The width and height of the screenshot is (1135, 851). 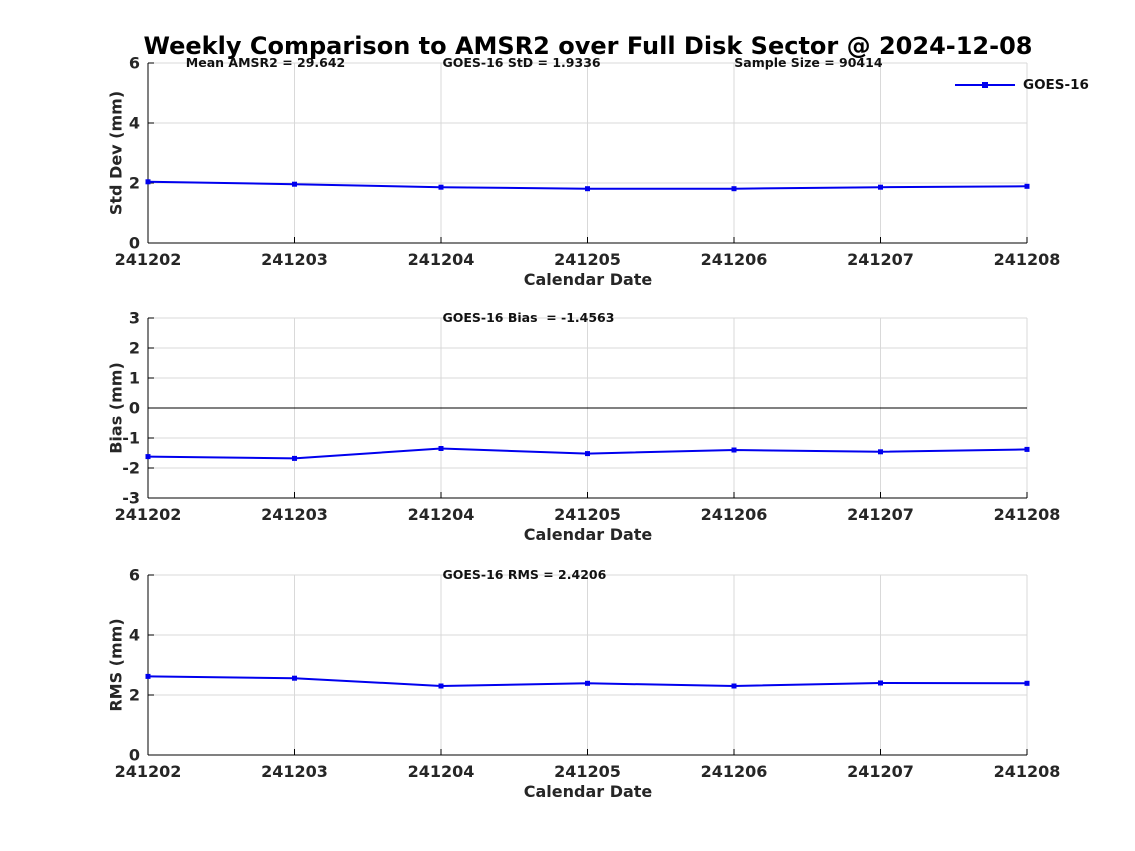 I want to click on y-tick-label: 3, so click(x=134, y=319).